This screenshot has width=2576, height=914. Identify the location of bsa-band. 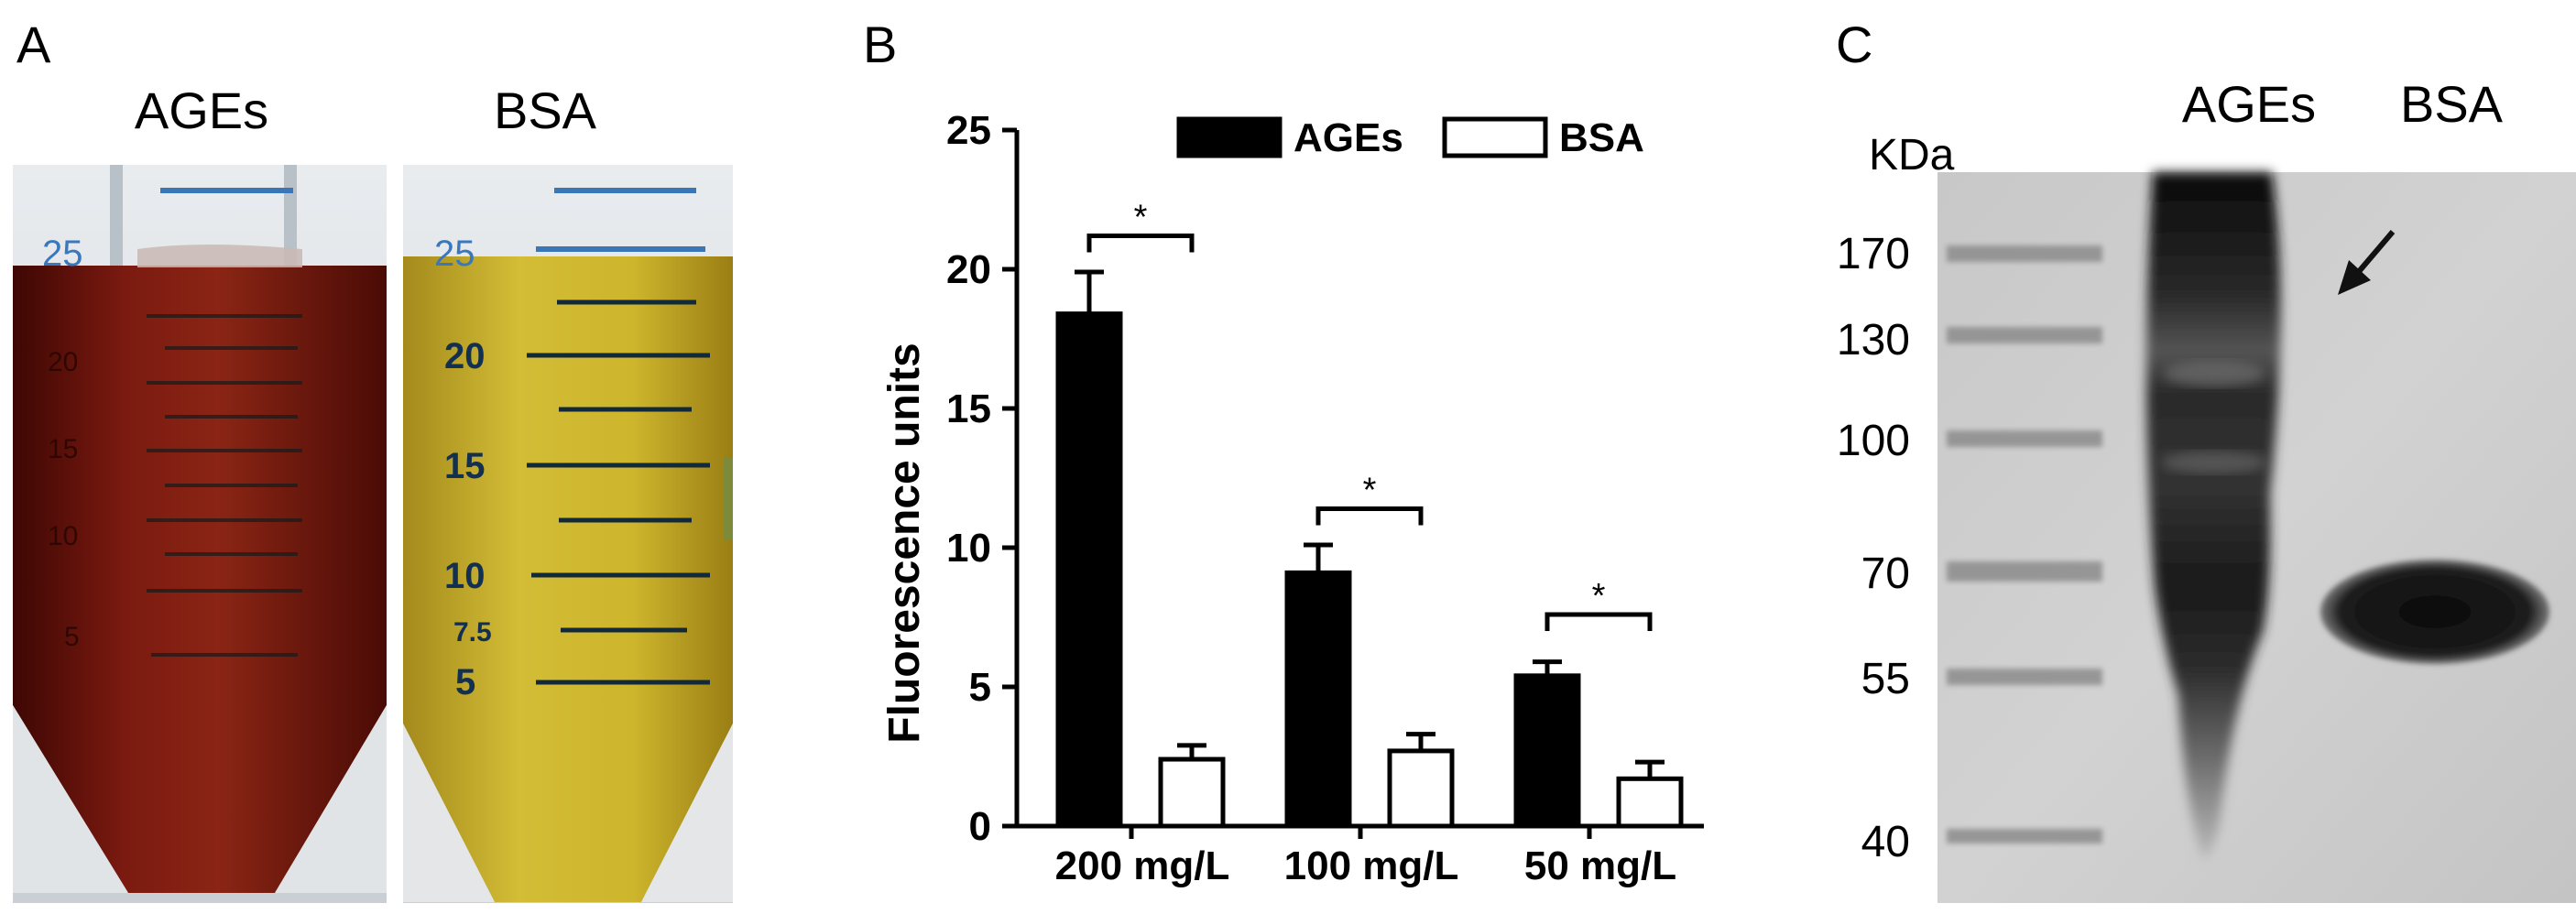
(2435, 612).